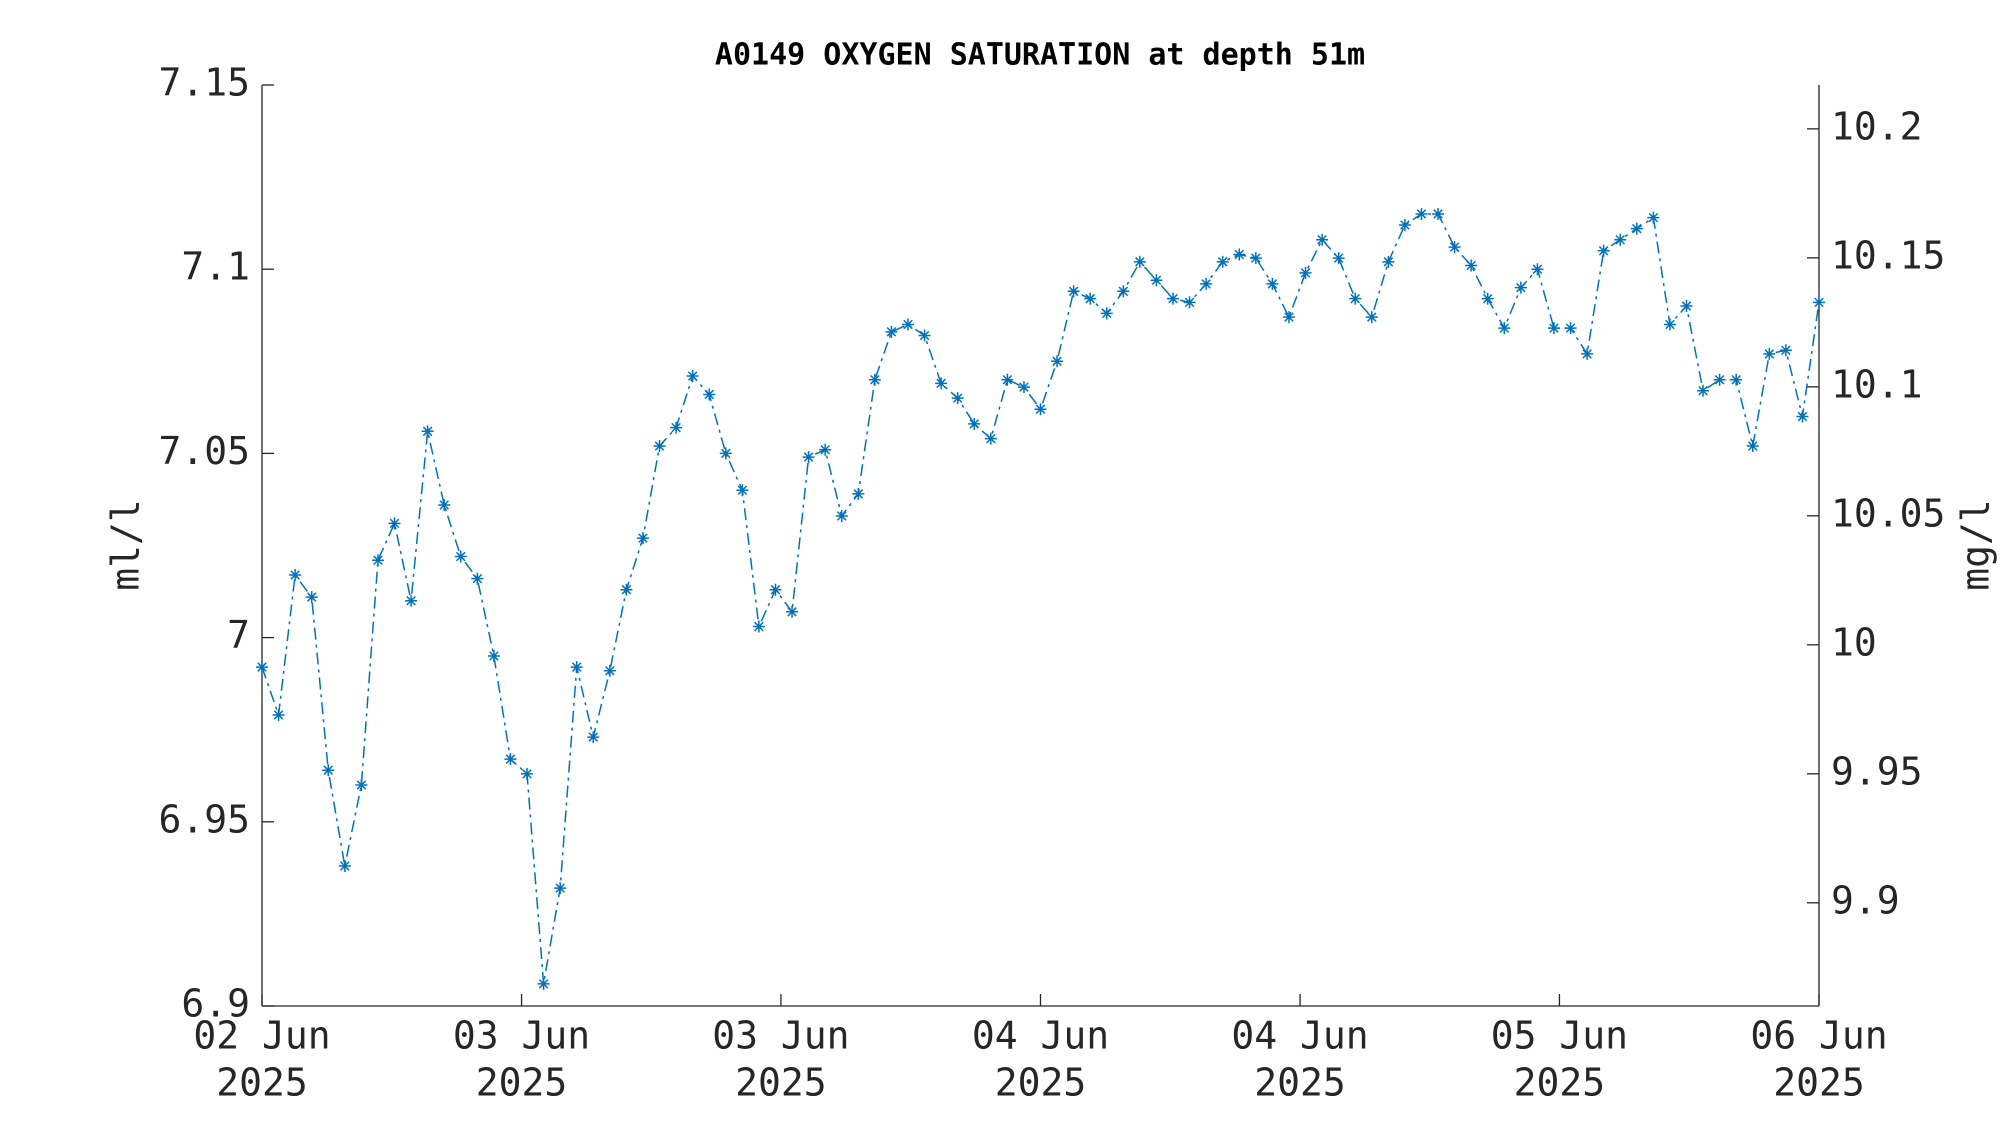 The width and height of the screenshot is (2000, 1125). I want to click on x-tick-label: 05 Jun, so click(1559, 1036).